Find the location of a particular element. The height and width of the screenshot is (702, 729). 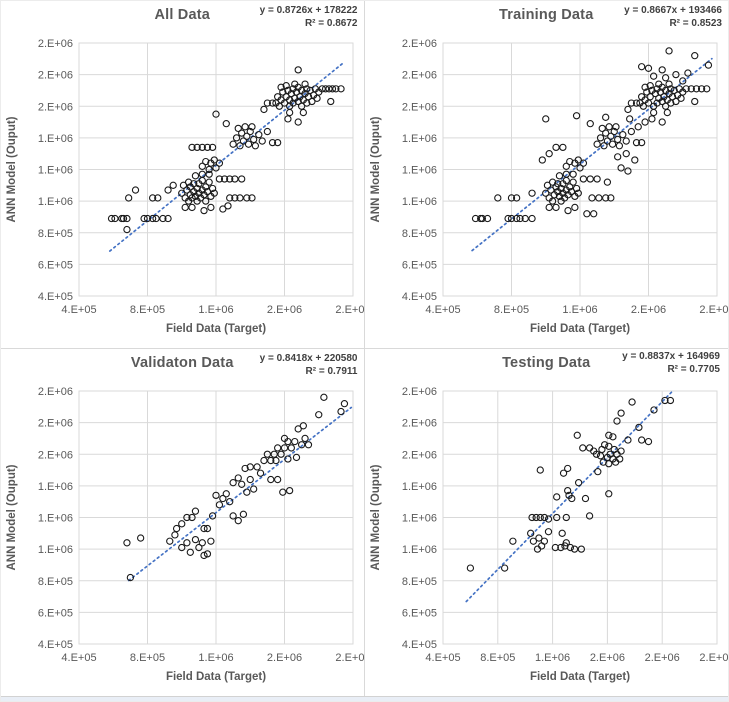

chart-title: All Data is located at coordinates (182, 15).